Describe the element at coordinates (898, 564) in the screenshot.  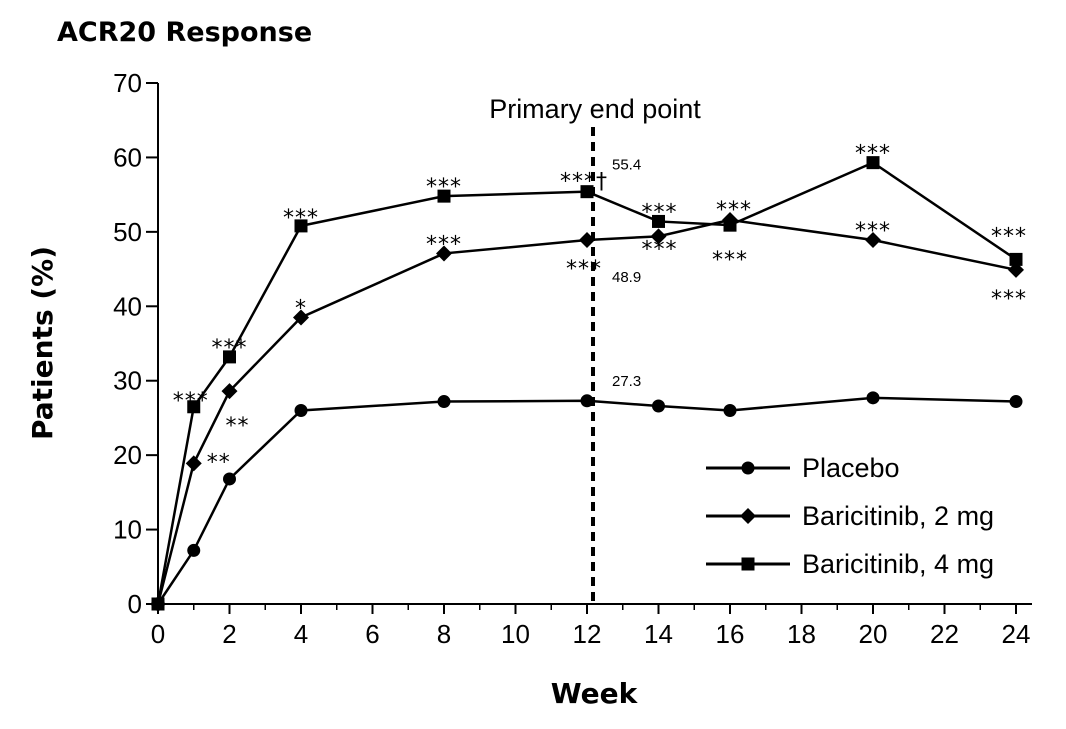
I see `legend-label: Baricitinib, 4 mg` at that location.